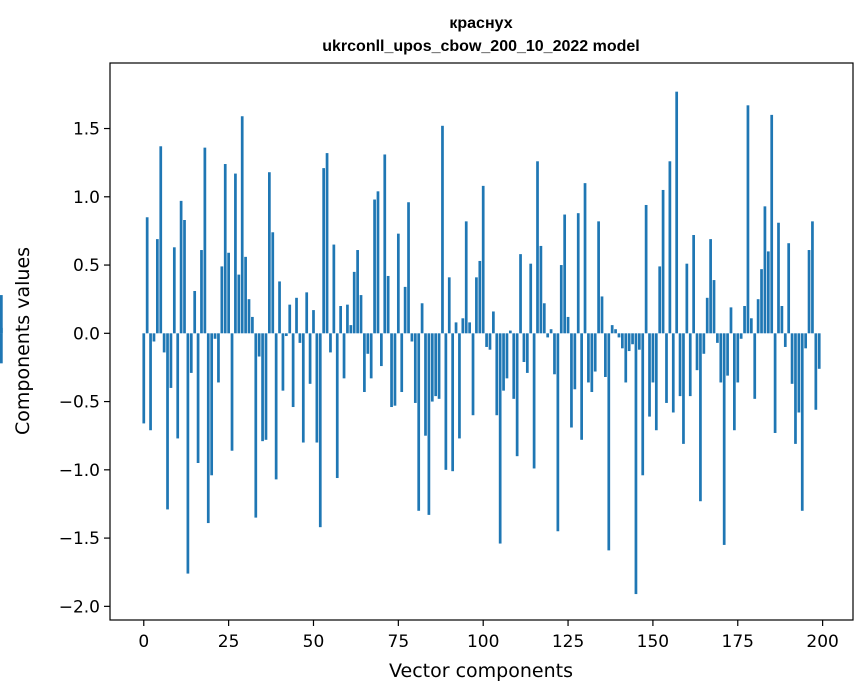 This screenshot has height=696, width=867. What do you see at coordinates (229, 642) in the screenshot?
I see `x-tick-label: 25` at bounding box center [229, 642].